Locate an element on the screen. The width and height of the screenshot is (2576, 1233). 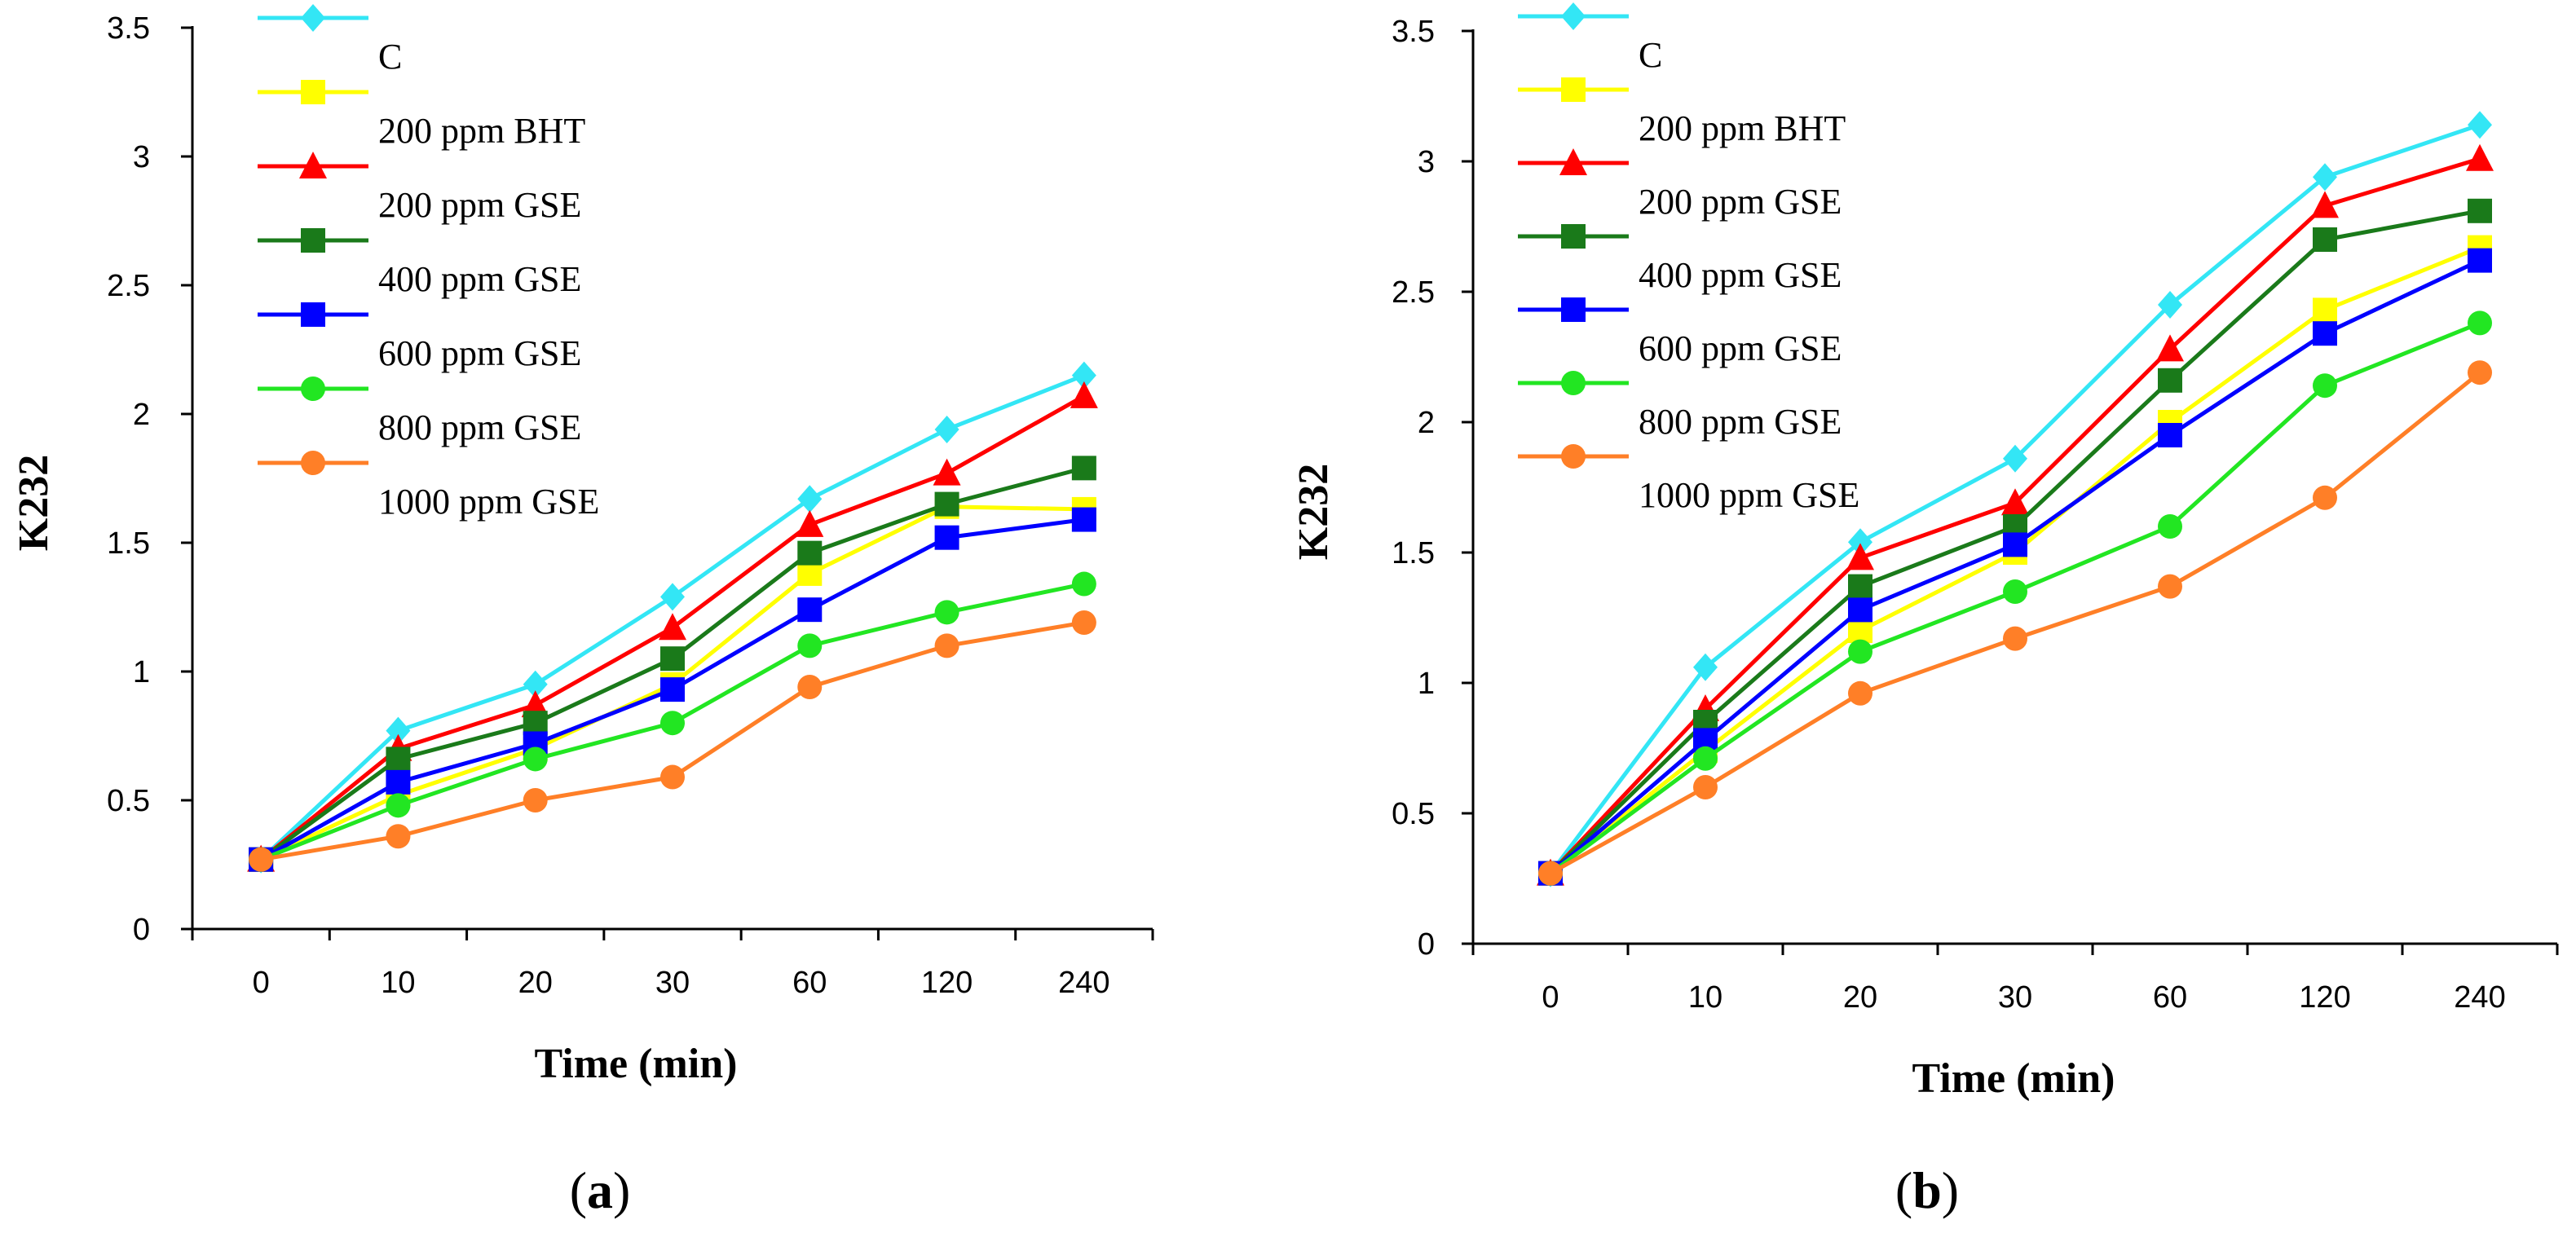
y-axis-title: K232 is located at coordinates (1313, 512).